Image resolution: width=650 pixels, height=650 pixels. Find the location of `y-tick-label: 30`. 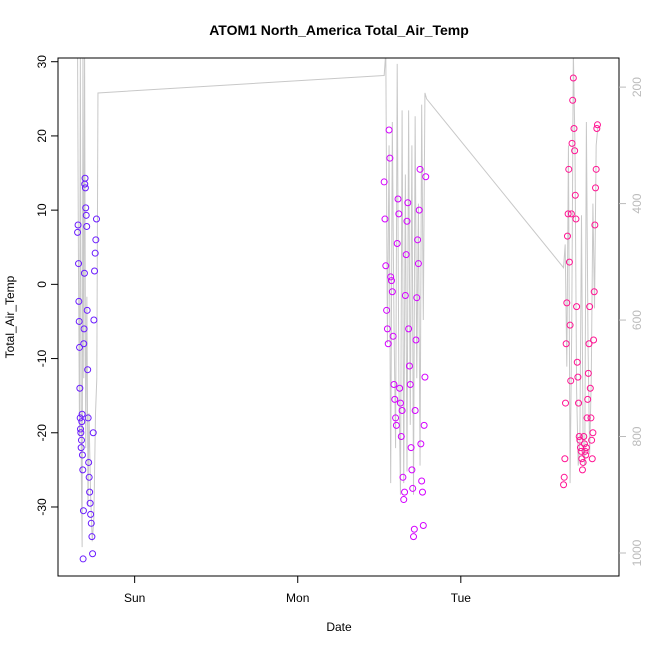

y-tick-label: 30 is located at coordinates (42, 62).